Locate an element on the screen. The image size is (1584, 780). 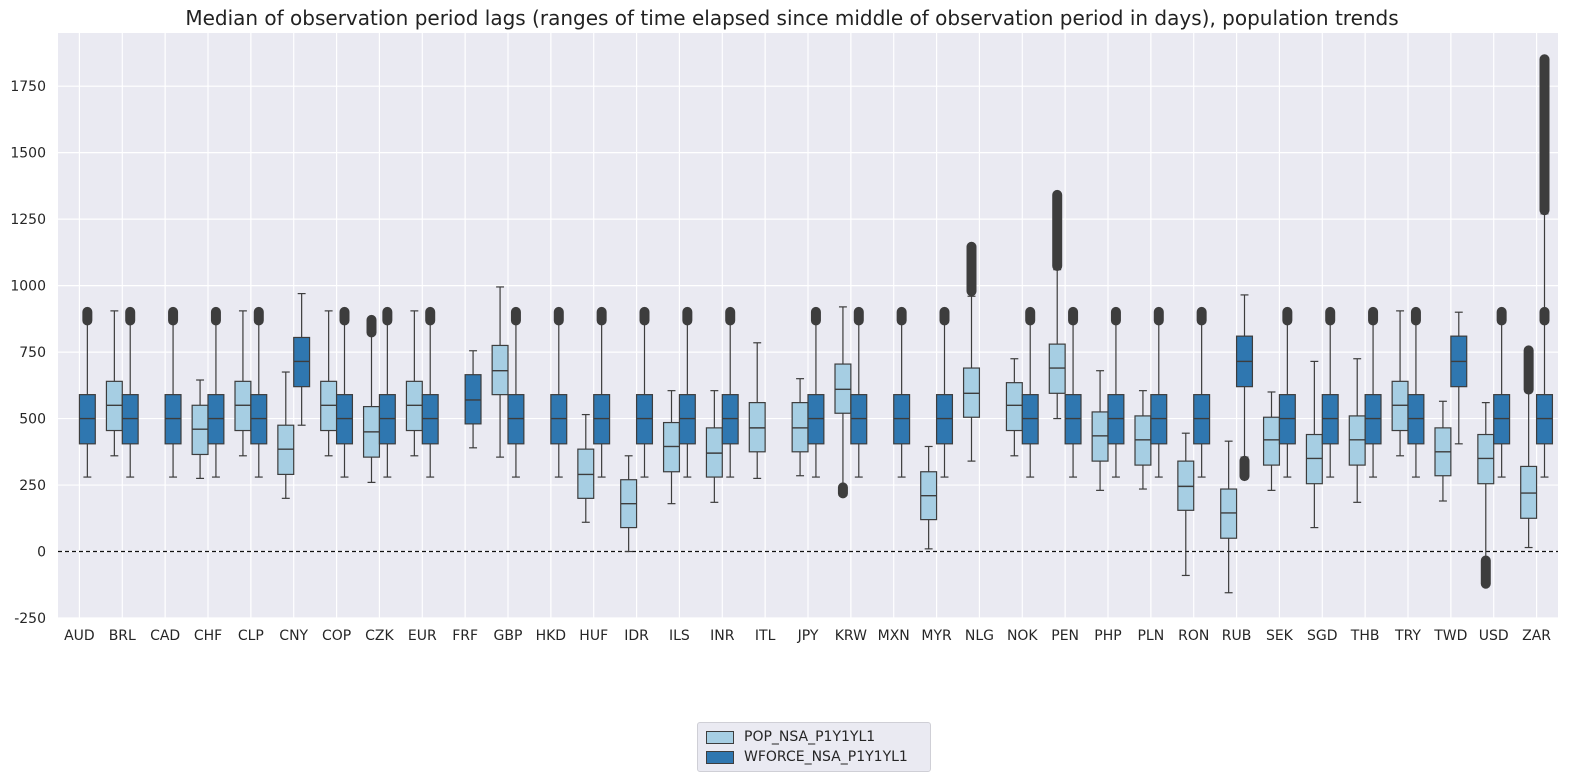
y-axis-ticks: -250 0 250 500 750 1000 1250 1500 1750 is located at coordinates (28, 353).